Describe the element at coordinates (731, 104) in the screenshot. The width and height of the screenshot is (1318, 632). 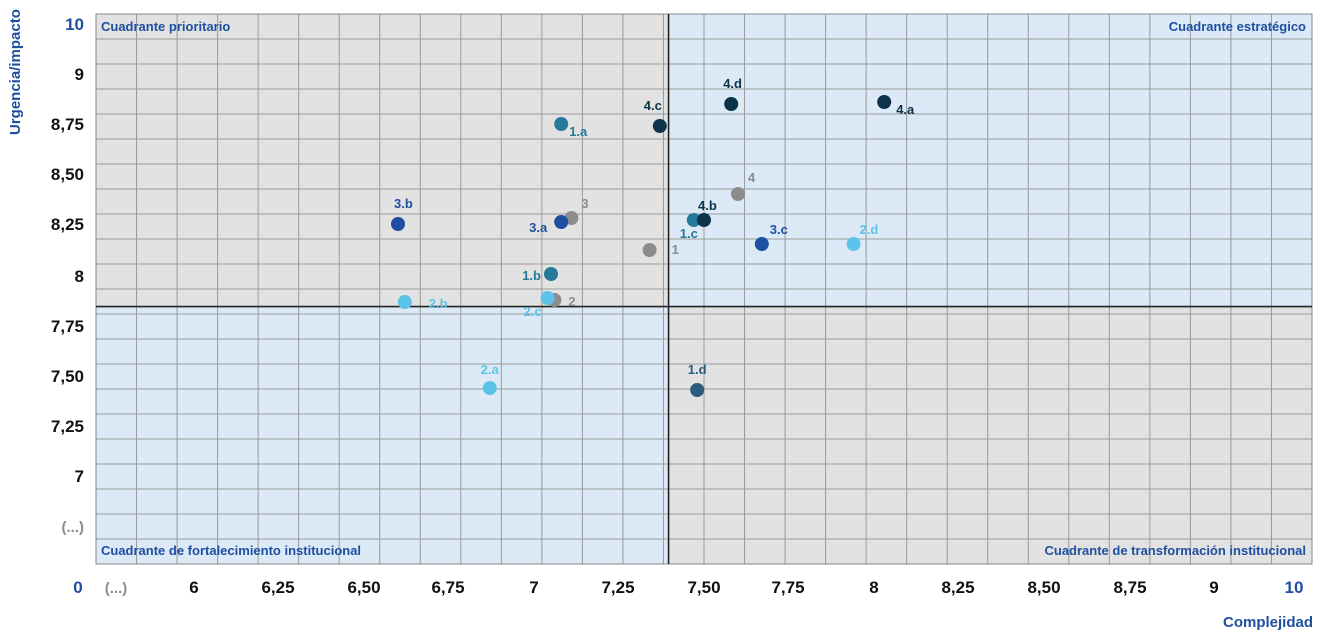
I see `point-4-d` at that location.